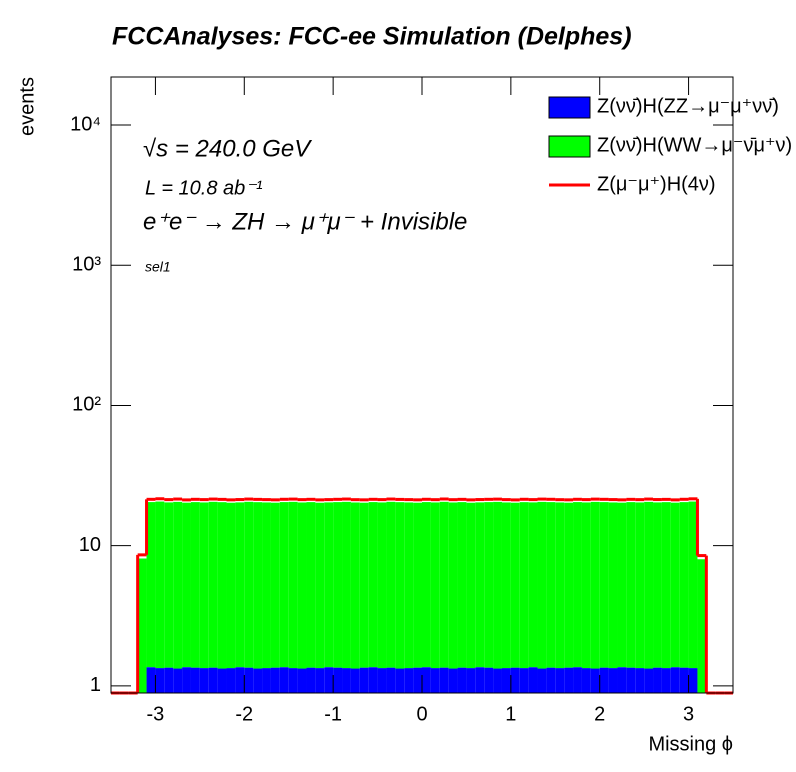 This screenshot has width=796, height=772. What do you see at coordinates (204, 188) in the screenshot?
I see `annotation: L = 10.8 ab⁻¹` at bounding box center [204, 188].